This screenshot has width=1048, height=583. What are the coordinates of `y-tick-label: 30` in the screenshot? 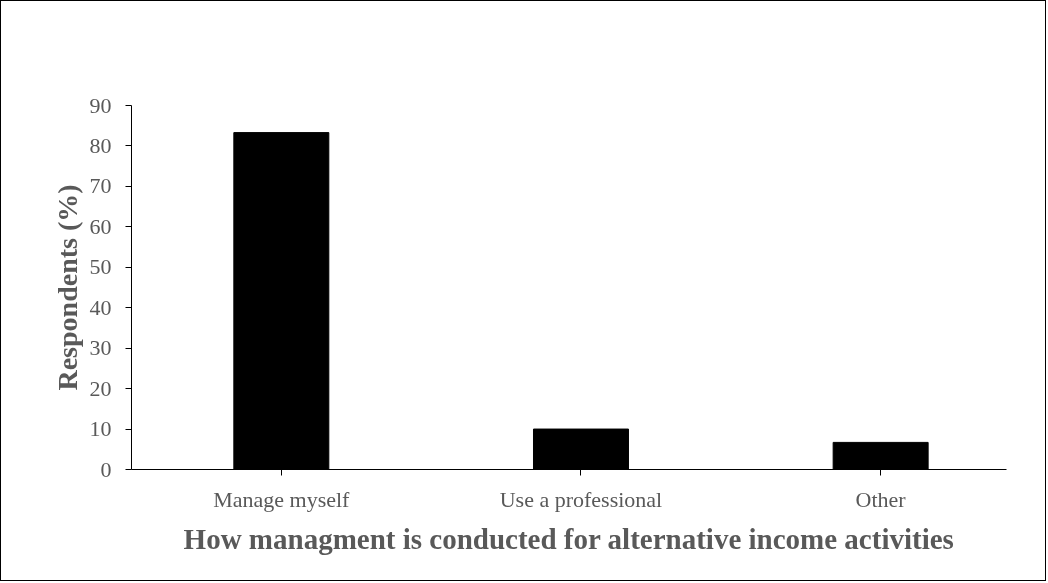 It's located at (100, 348).